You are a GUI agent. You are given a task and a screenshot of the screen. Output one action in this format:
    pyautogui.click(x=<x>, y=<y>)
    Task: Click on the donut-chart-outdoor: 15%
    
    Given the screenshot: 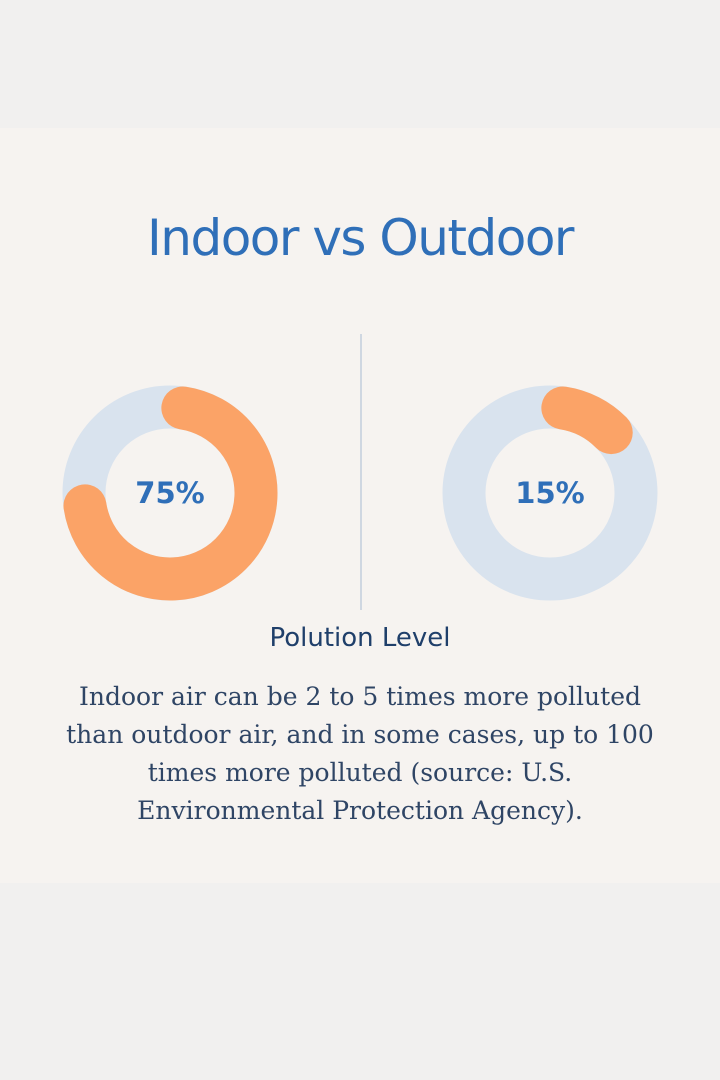 What is the action you would take?
    pyautogui.click(x=550, y=493)
    